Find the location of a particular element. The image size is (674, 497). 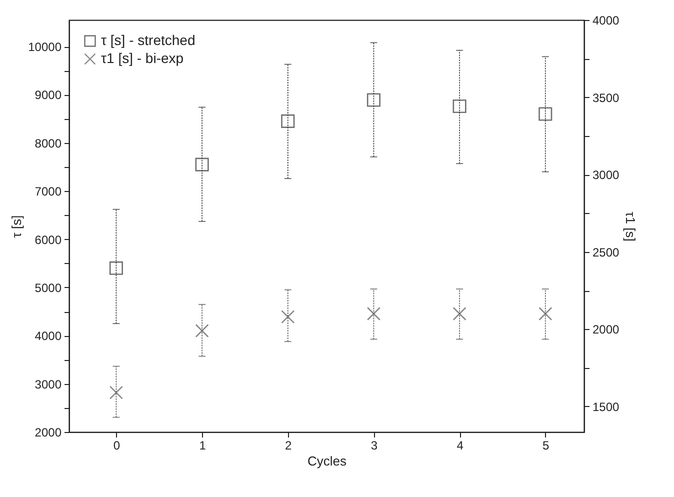

y-tick-label: 3000 is located at coordinates (48, 384).